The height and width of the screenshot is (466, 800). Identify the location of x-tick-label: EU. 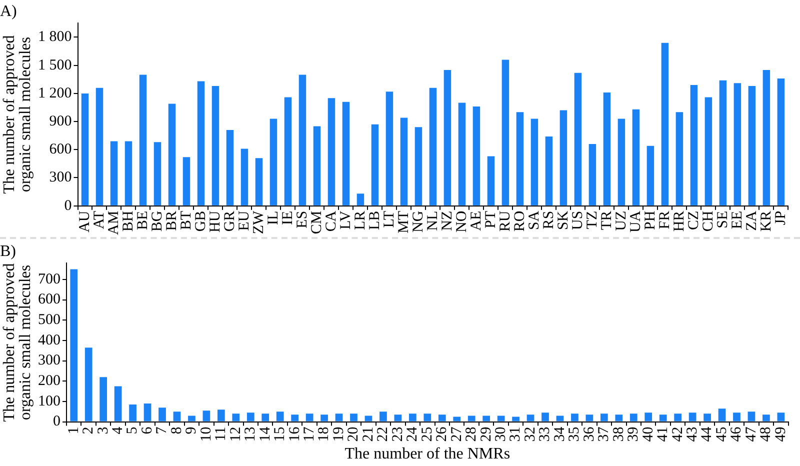
(244, 220).